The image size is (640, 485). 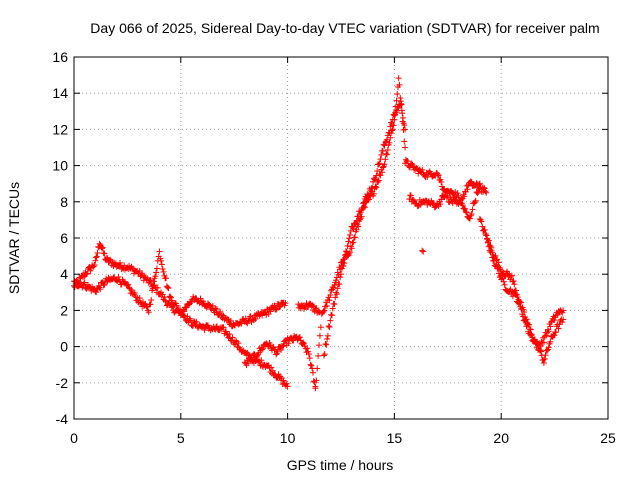 What do you see at coordinates (60, 57) in the screenshot?
I see `y-tick-label: 16` at bounding box center [60, 57].